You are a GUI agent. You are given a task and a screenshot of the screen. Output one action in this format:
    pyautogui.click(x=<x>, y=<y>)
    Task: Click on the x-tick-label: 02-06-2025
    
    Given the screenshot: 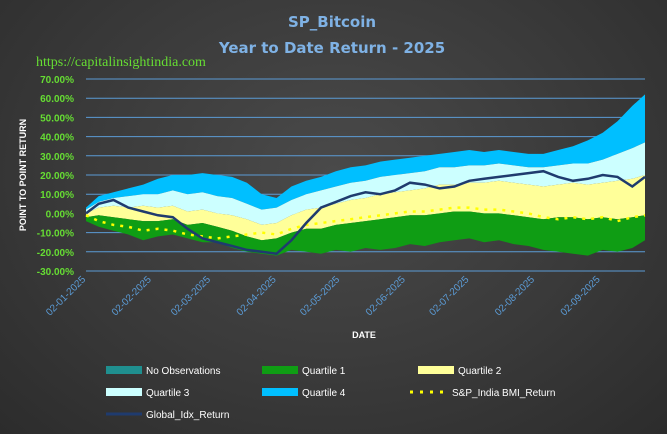 What is the action you would take?
    pyautogui.click(x=386, y=296)
    